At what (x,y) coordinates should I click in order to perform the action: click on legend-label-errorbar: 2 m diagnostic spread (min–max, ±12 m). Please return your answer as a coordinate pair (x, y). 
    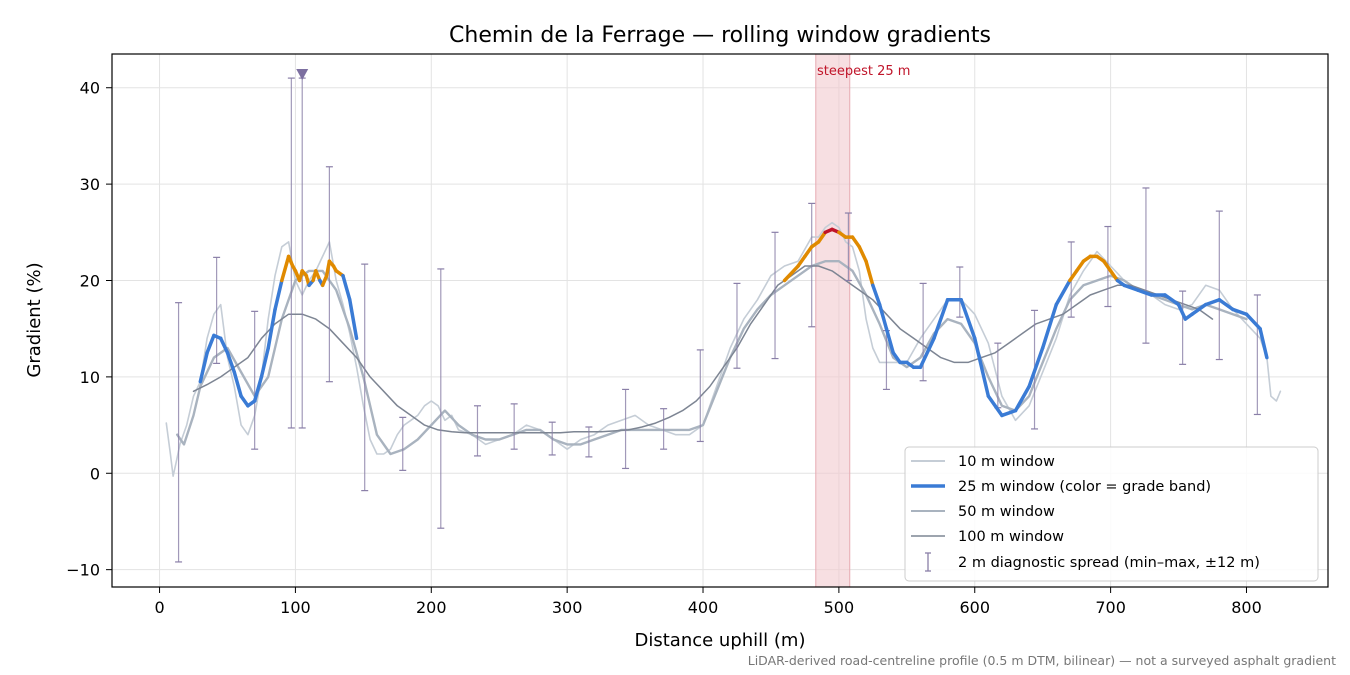
    Looking at the image, I should click on (1109, 563).